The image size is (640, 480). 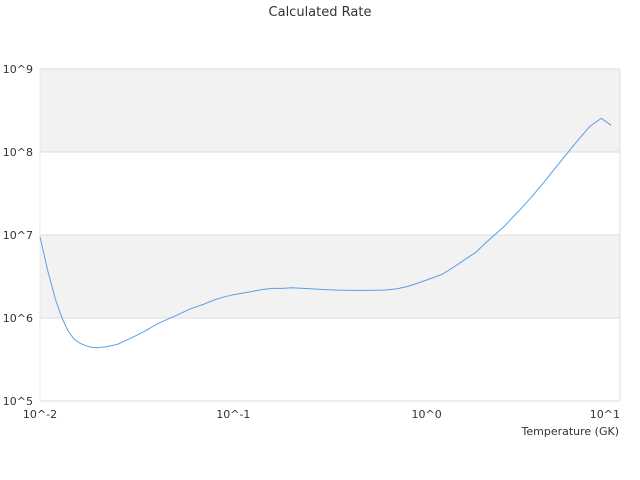 I want to click on y-axis-ticks: 10^5 10^6 10^7 10^8 10^9, so click(x=18, y=235).